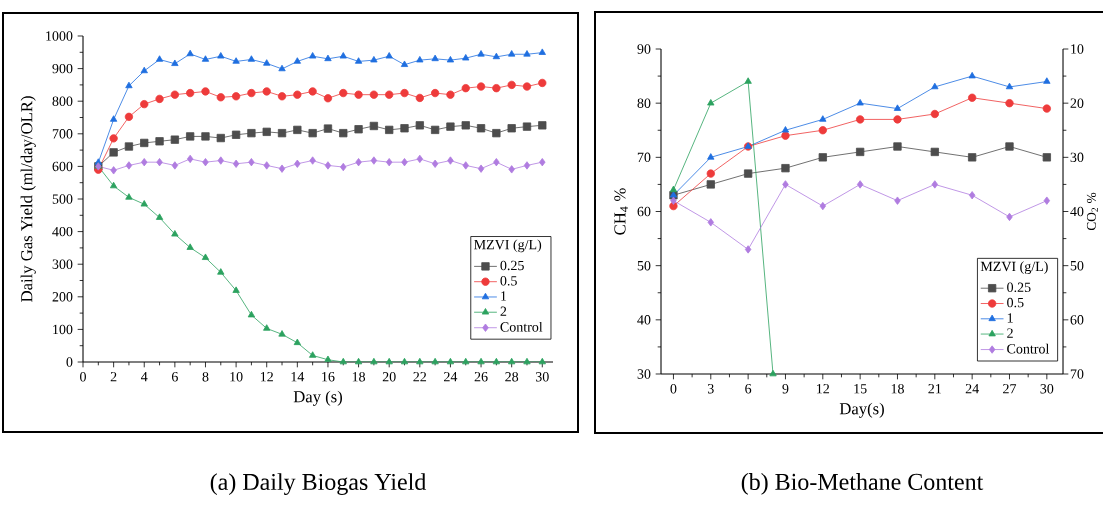 This screenshot has width=1103, height=508. I want to click on y-axis-title: Daily Gas Yield (ml/day/OLR), so click(28, 199).